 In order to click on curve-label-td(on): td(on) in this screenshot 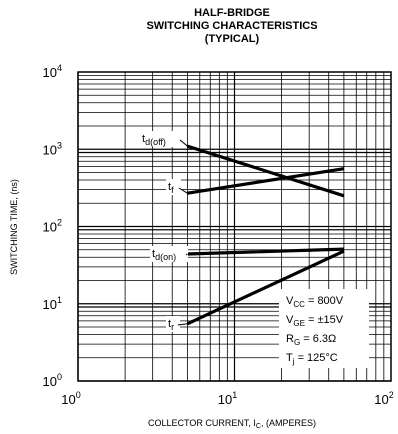, I will do `click(164, 255)`.